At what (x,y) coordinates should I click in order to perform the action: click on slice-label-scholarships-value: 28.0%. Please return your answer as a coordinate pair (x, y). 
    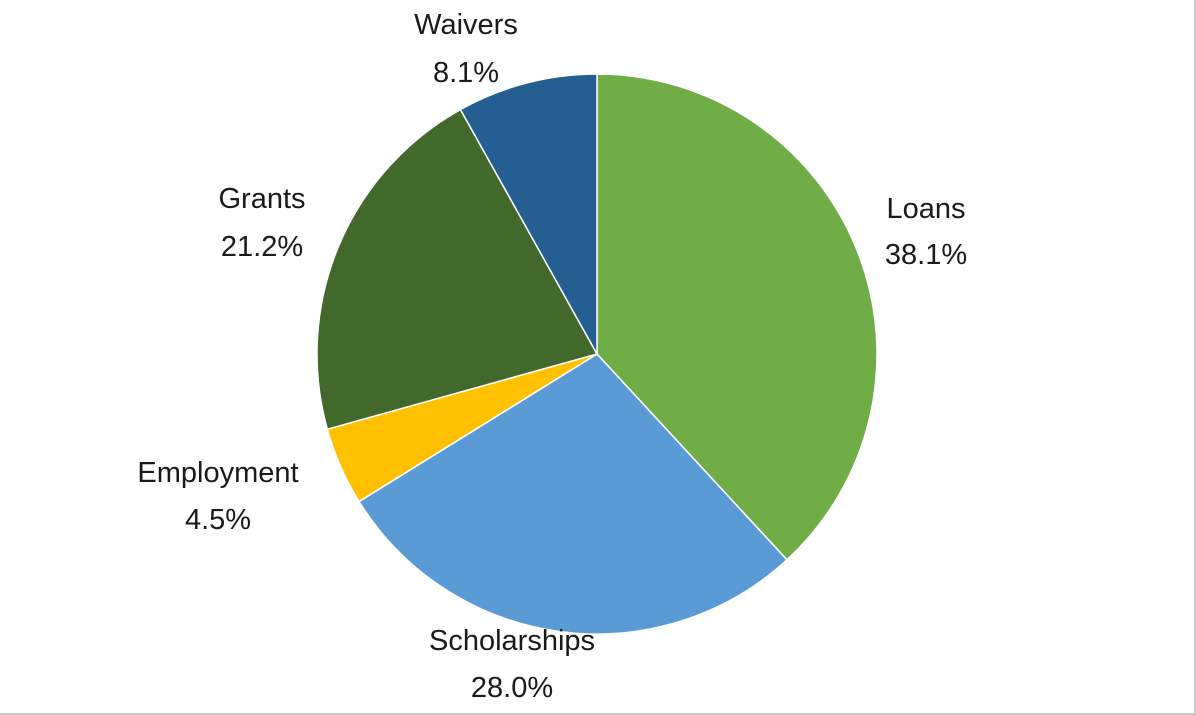
    Looking at the image, I should click on (512, 688).